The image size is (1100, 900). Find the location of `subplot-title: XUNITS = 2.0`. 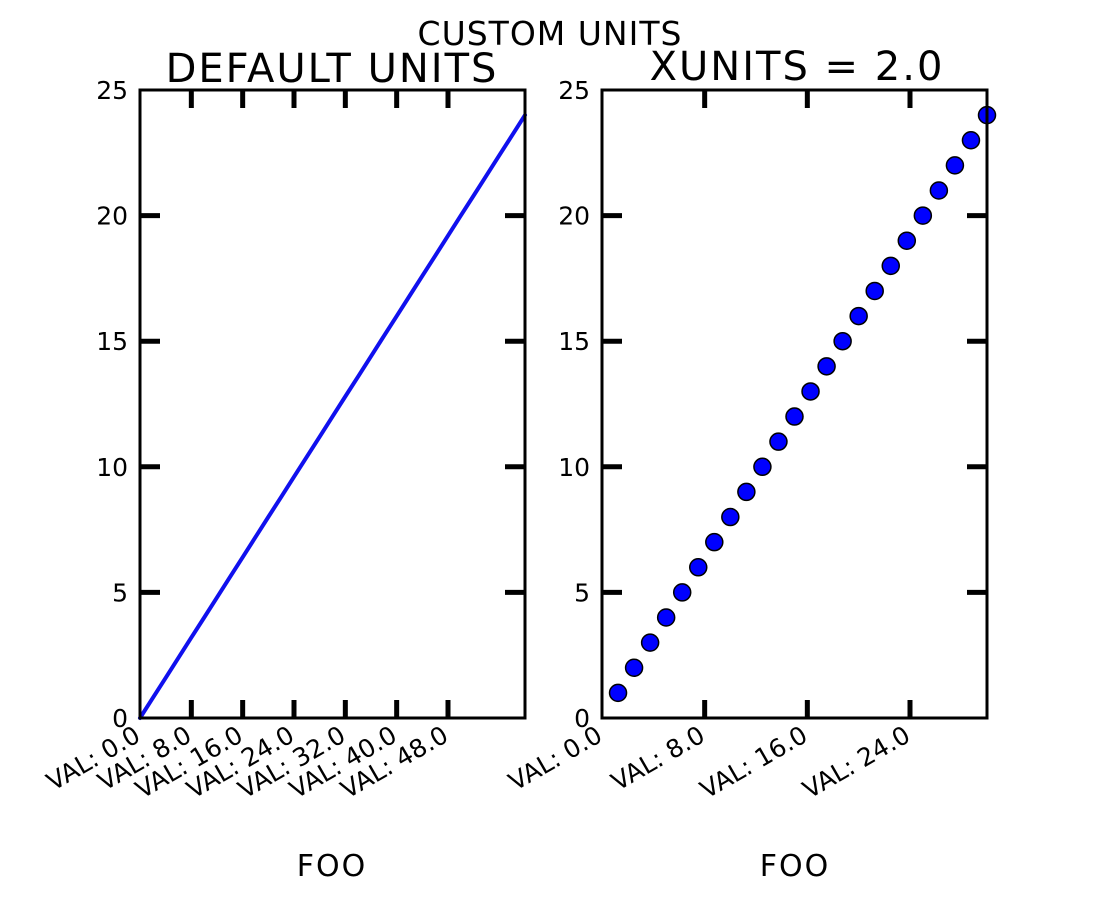

subplot-title: XUNITS = 2.0 is located at coordinates (797, 67).